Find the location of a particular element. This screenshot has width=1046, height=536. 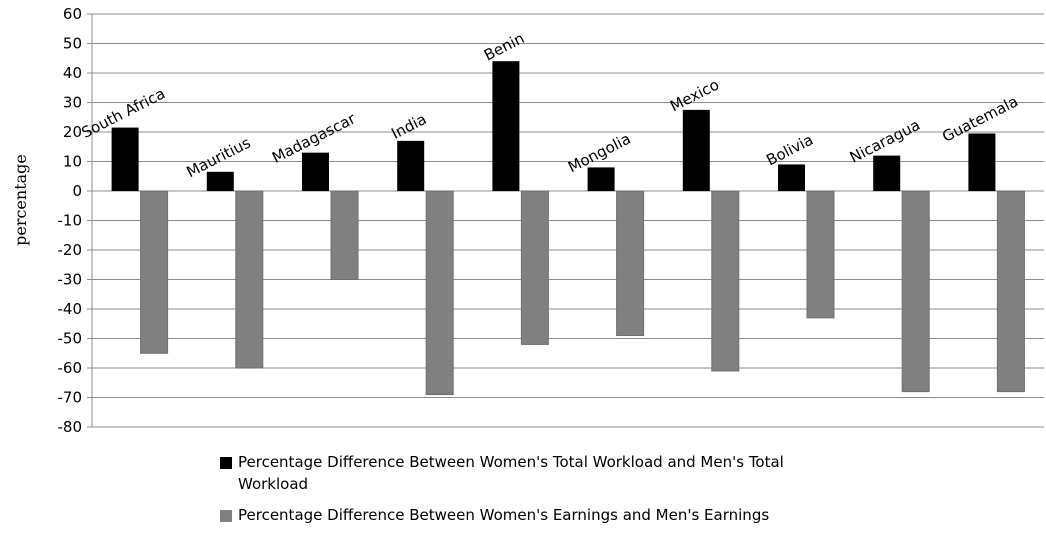

y-tick-label: 40 is located at coordinates (72, 73).